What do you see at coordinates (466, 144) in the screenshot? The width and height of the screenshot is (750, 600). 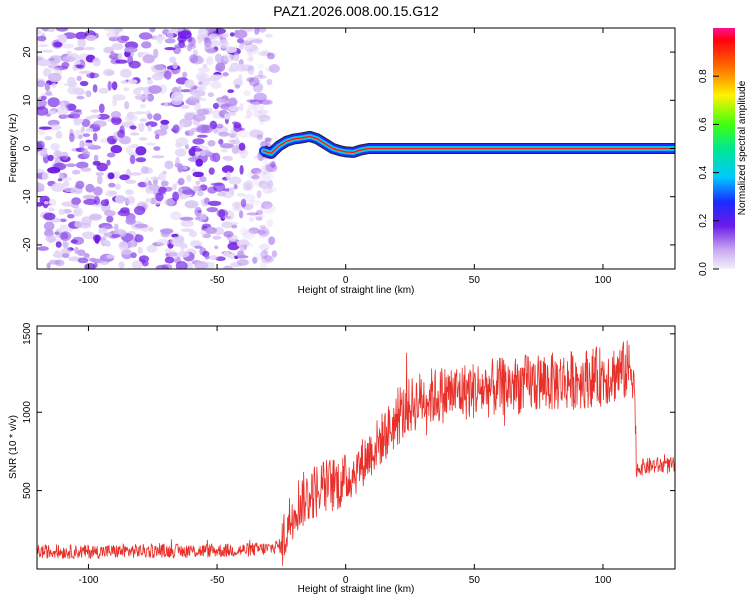 I see `frequency-ridge` at bounding box center [466, 144].